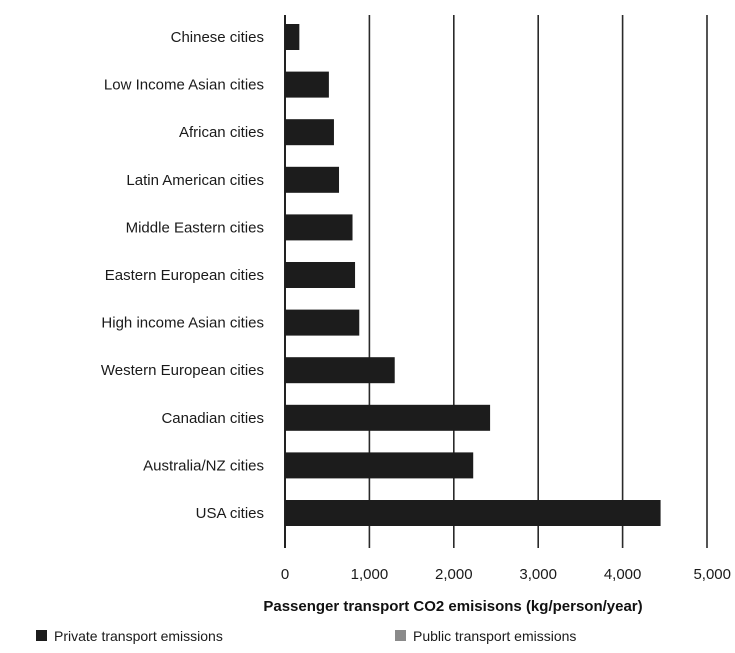 This screenshot has height=653, width=735. Describe the element at coordinates (221, 132) in the screenshot. I see `category-label: African cities` at that location.